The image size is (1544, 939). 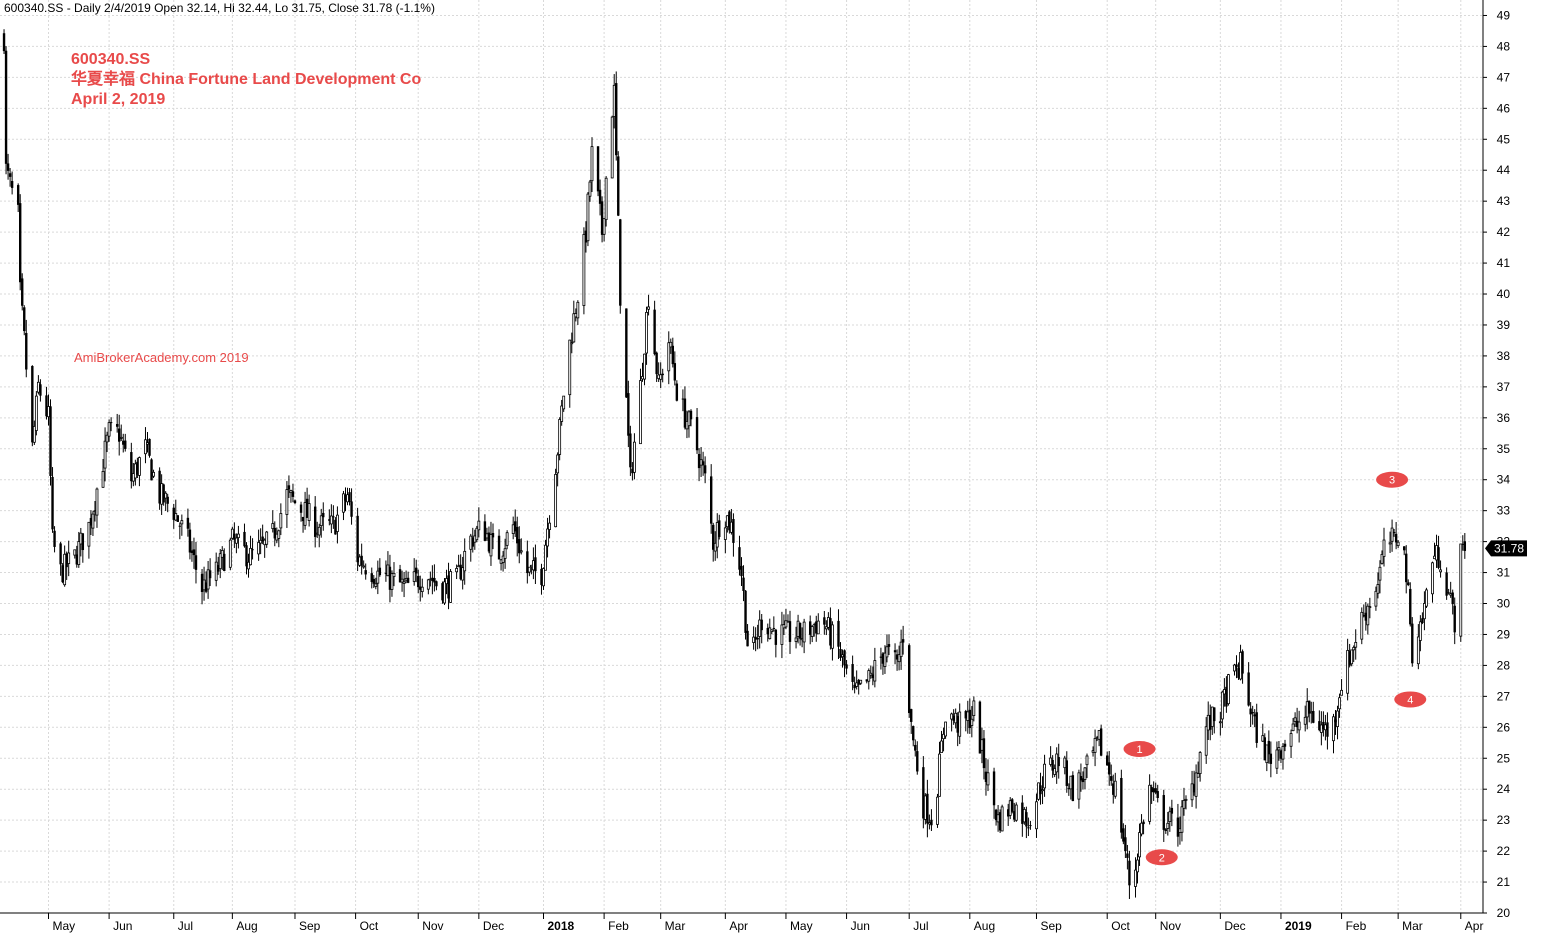 What do you see at coordinates (1392, 481) in the screenshot?
I see `annotation-label: 3` at bounding box center [1392, 481].